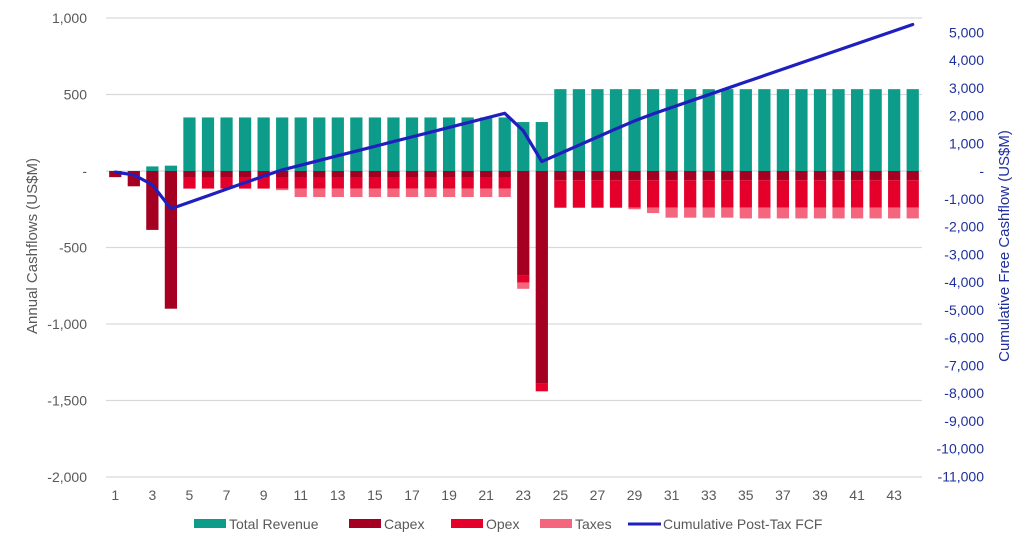 The height and width of the screenshot is (548, 1033). What do you see at coordinates (961, 476) in the screenshot?
I see `right-tick-label: -11,000` at bounding box center [961, 476].